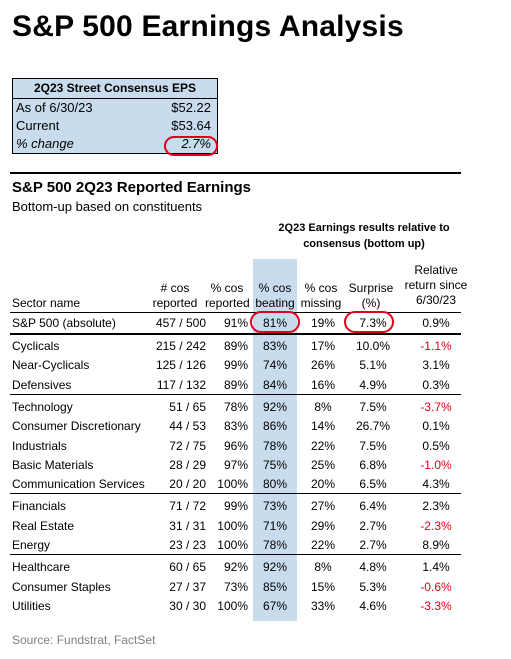 This screenshot has width=511, height=659. I want to click on cell-reported: 27 / 37, so click(187, 587).